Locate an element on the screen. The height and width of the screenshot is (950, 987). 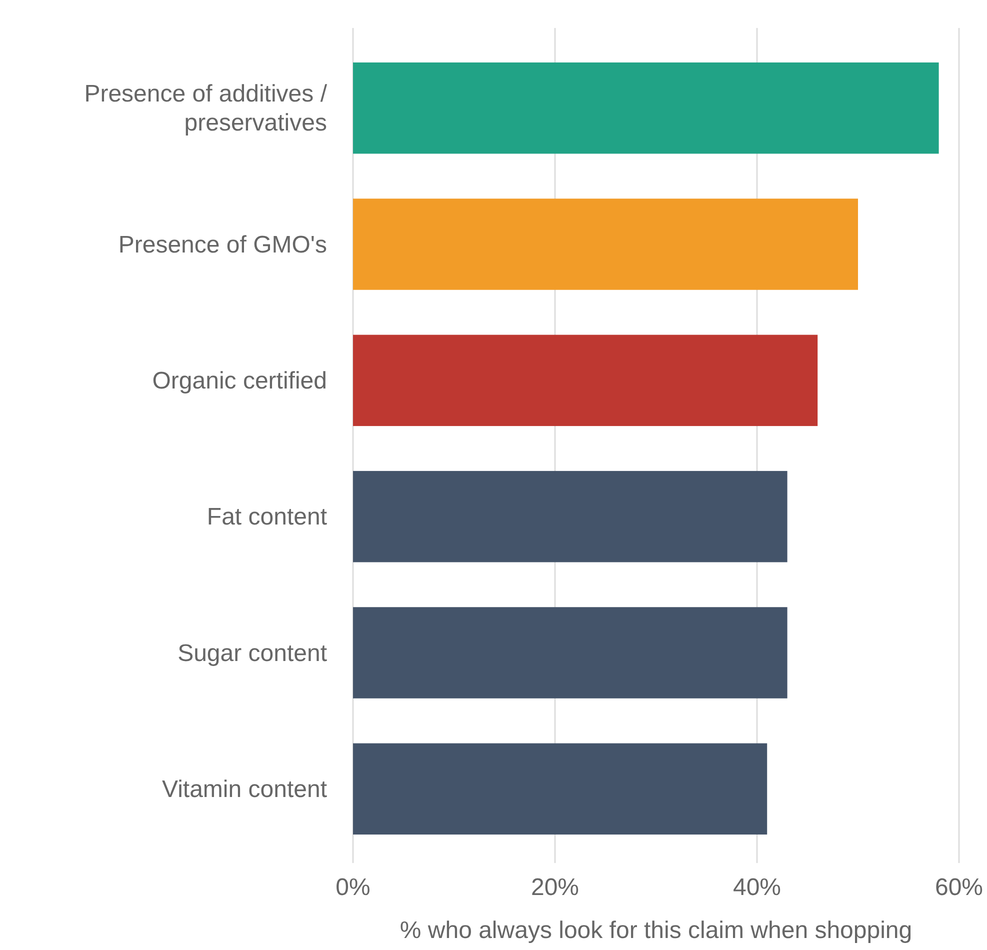
x-tick-label: 0% is located at coordinates (353, 887).